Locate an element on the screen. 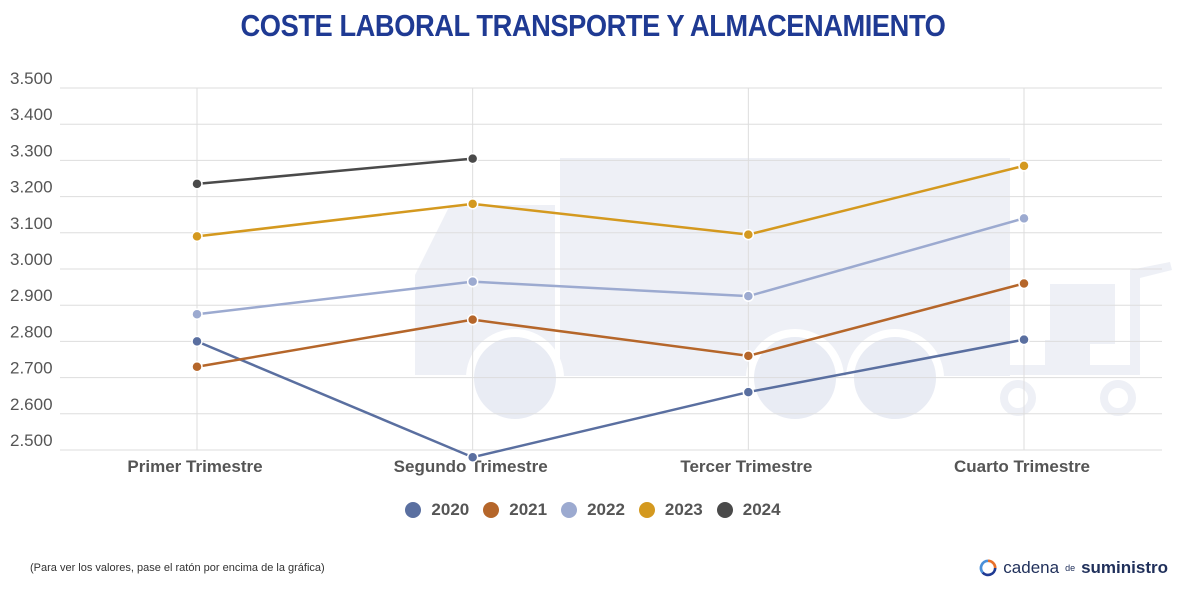  brand-logo: cadena de suministro is located at coordinates (1073, 568).